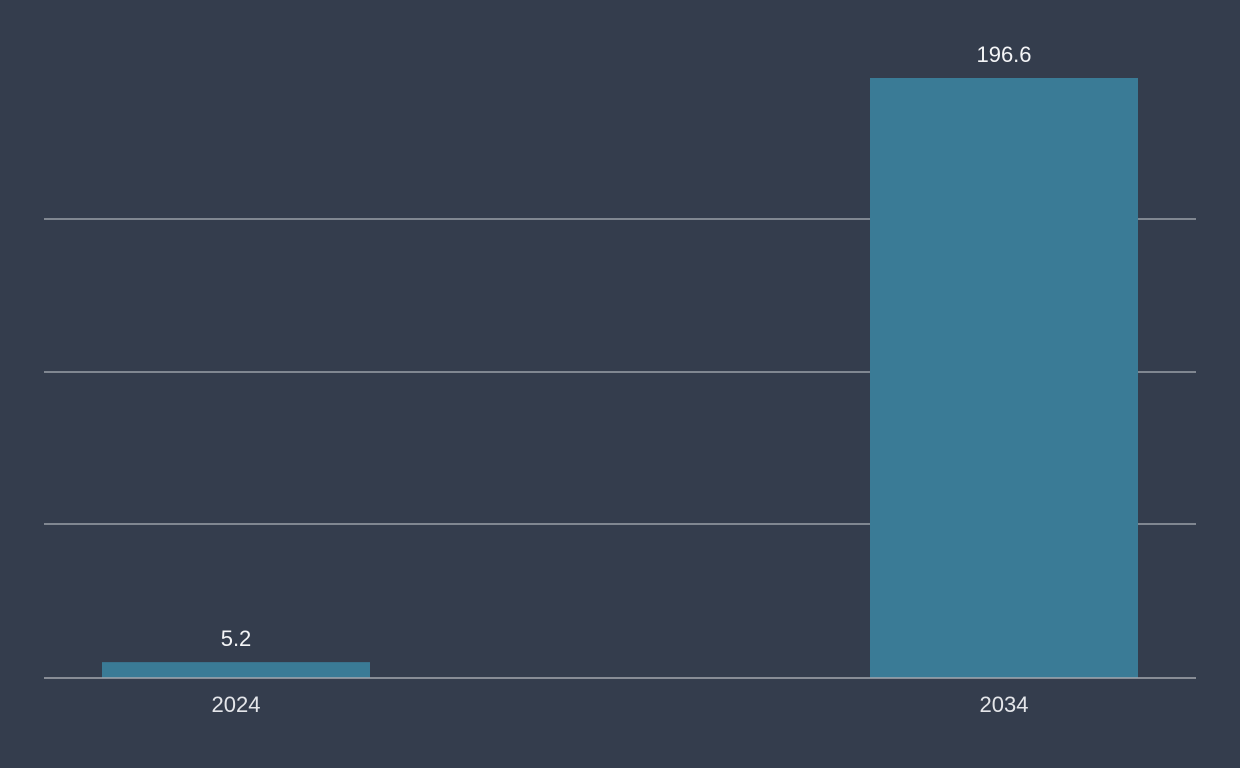  Describe the element at coordinates (1004, 704) in the screenshot. I see `x-tick-label-2034: 2034` at that location.